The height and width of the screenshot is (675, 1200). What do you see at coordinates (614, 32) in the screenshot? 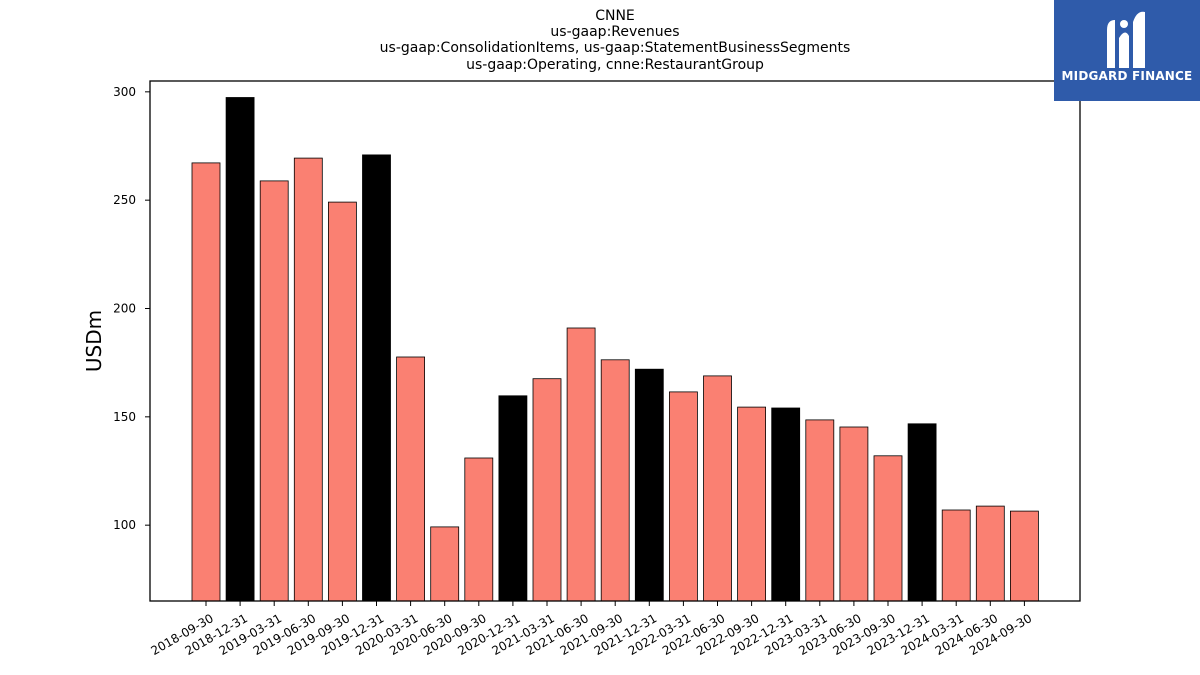
I see `title-line-2: us-gaap:Revenues` at bounding box center [614, 32].